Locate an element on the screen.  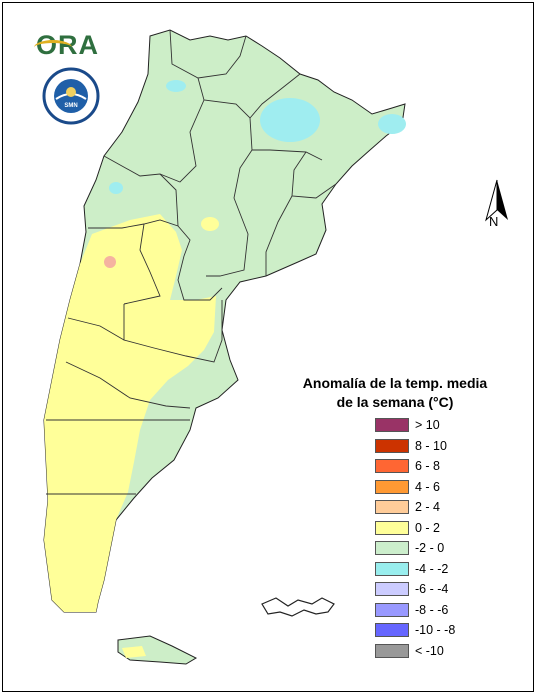
legend-label: 8 - 10 is located at coordinates (431, 445).